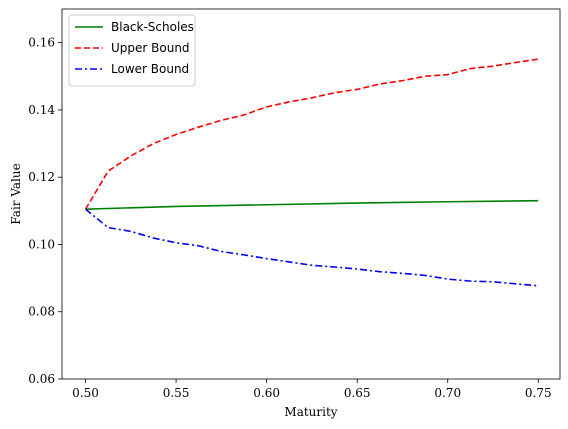 Image resolution: width=568 pixels, height=429 pixels. What do you see at coordinates (312, 389) in the screenshot?
I see `x-axis: 0.50 0.55 0.60 0.65 0.70 0.75` at bounding box center [312, 389].